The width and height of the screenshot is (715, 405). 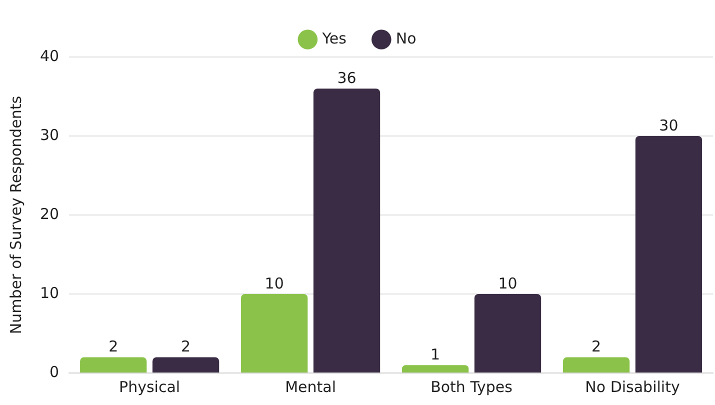 What do you see at coordinates (149, 387) in the screenshot?
I see `x-tick-label: Physical` at bounding box center [149, 387].